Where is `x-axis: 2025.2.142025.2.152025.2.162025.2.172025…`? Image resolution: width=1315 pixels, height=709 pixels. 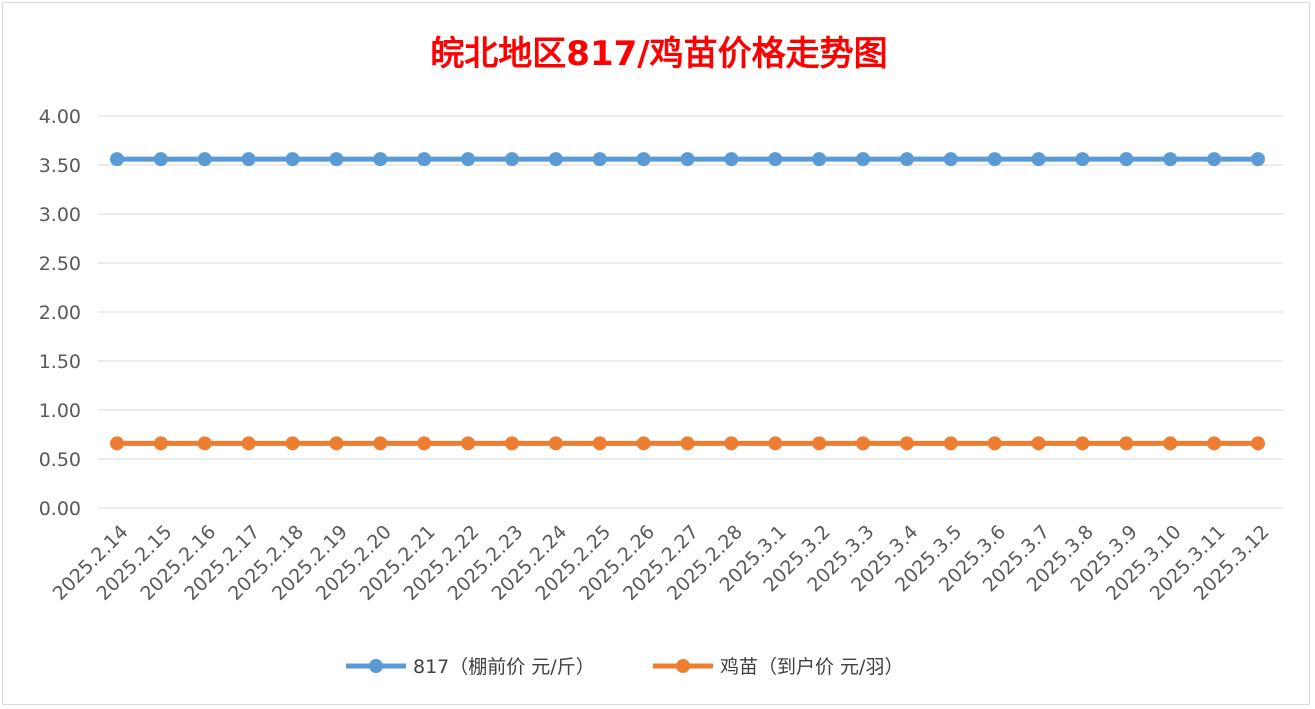
x-axis: 2025.2.142025.2.152025.2.162025.2.172025… is located at coordinates (661, 563).